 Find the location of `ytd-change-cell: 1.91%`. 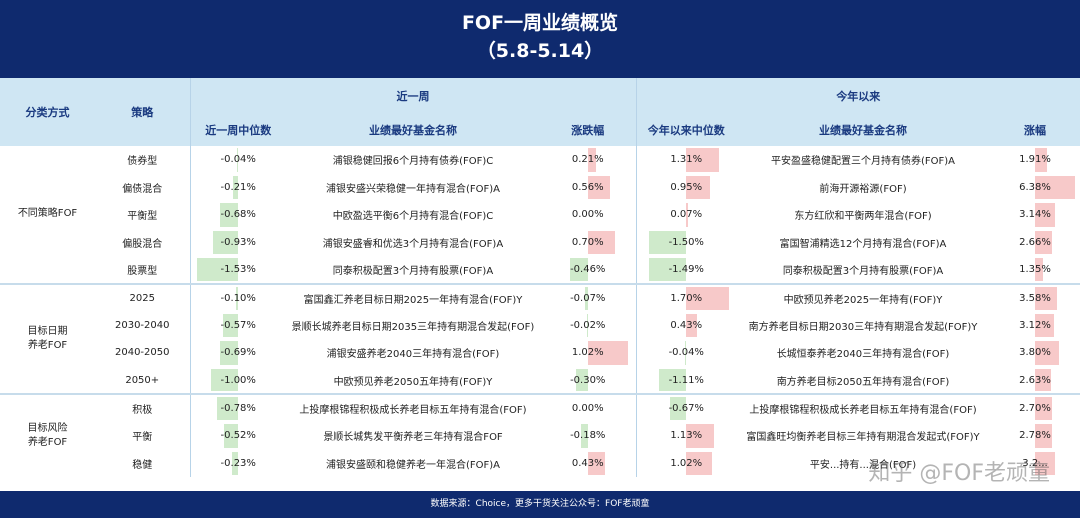

ytd-change-cell: 1.91% is located at coordinates (1035, 160).